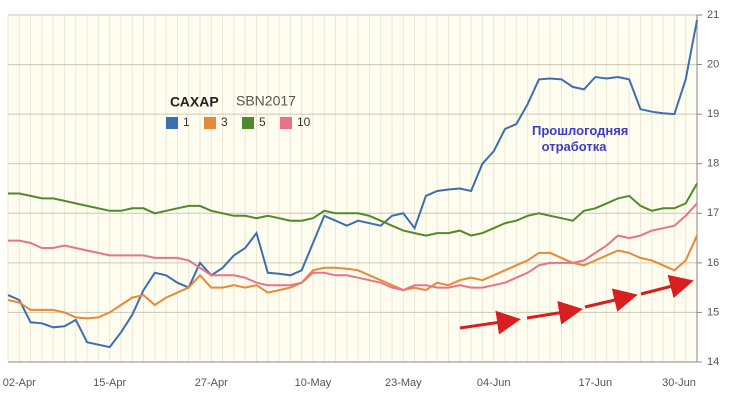 This screenshot has height=406, width=730. What do you see at coordinates (713, 213) in the screenshot?
I see `y-tick-label: 17` at bounding box center [713, 213].